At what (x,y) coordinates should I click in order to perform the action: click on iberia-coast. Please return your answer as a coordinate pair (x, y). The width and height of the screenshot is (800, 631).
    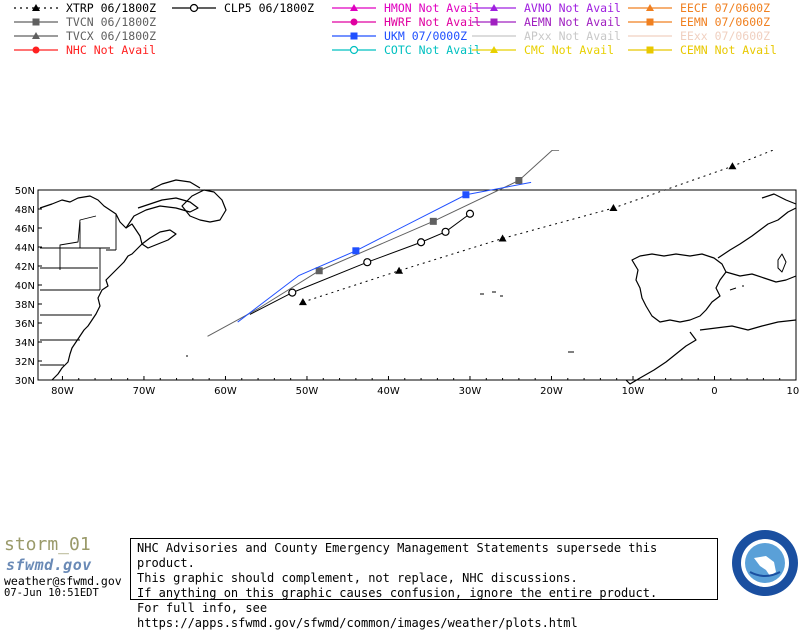
    Looking at the image, I should click on (679, 288).